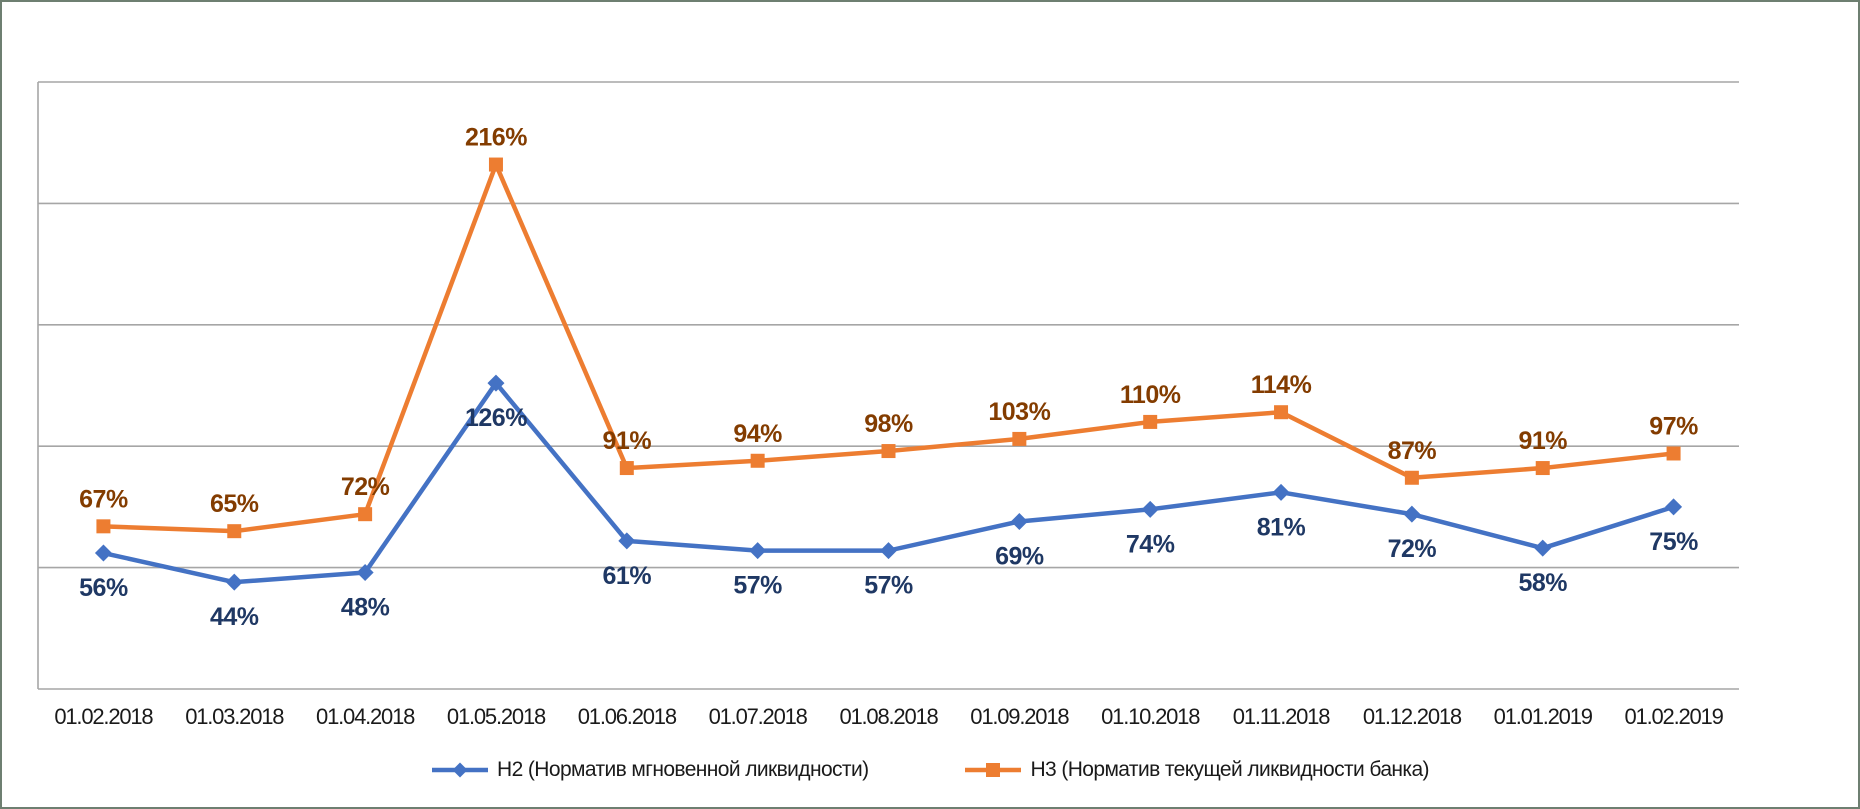  What do you see at coordinates (365, 487) in the screenshot?
I see `h3-data-label: 72%` at bounding box center [365, 487].